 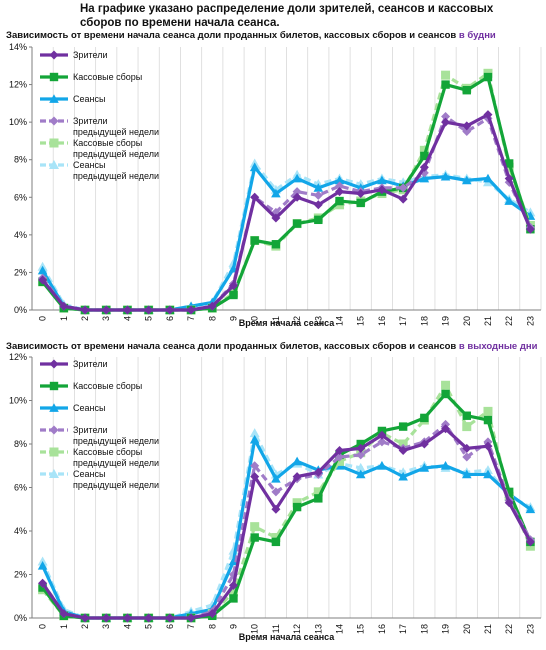 What do you see at coordinates (127, 318) in the screenshot?
I see `x-tick-label: 4` at bounding box center [127, 318].